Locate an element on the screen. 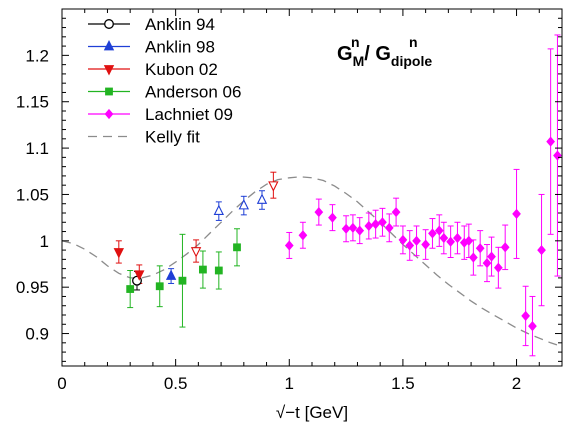 This screenshot has width=563, height=428. legend-label: Kubon 02 is located at coordinates (181, 69).